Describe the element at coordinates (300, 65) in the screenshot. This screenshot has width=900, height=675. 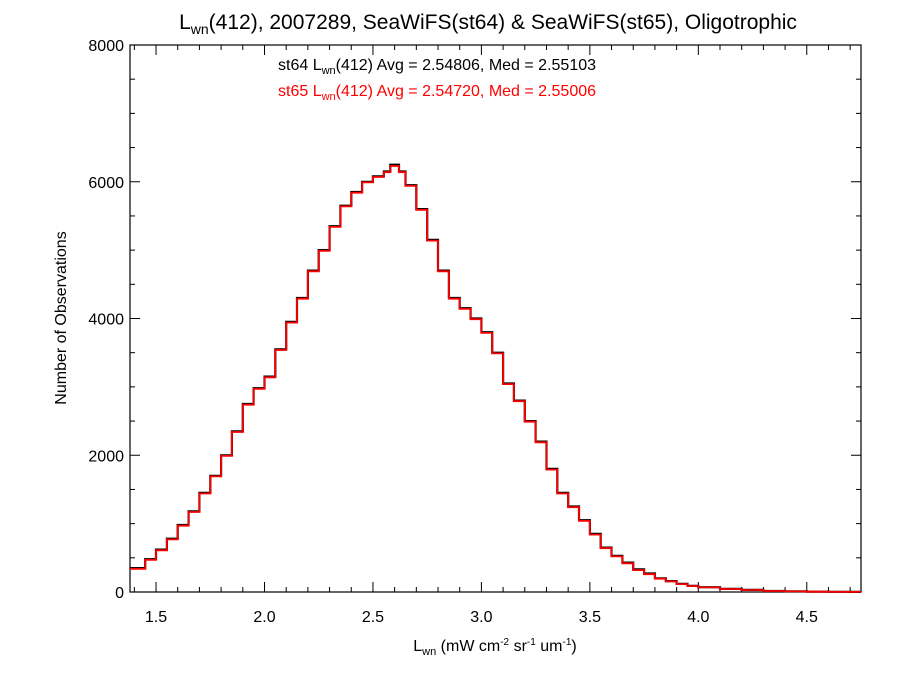
I see `annotation-st64-pre: st64 L` at that location.